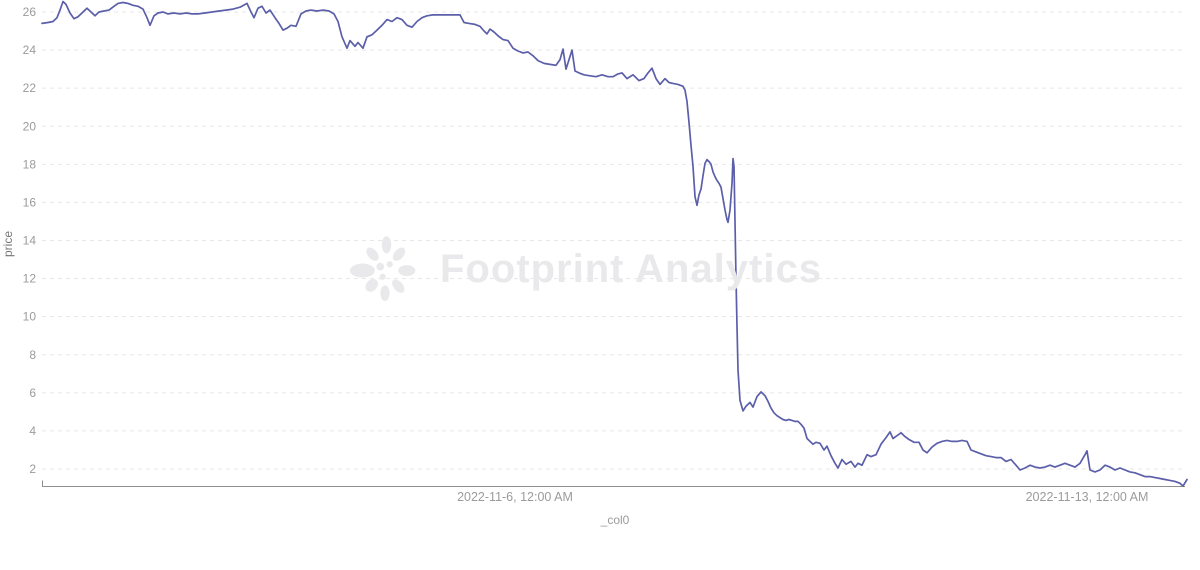 The width and height of the screenshot is (1200, 570). Describe the element at coordinates (30, 164) in the screenshot. I see `y-tick-label-18: 18` at that location.